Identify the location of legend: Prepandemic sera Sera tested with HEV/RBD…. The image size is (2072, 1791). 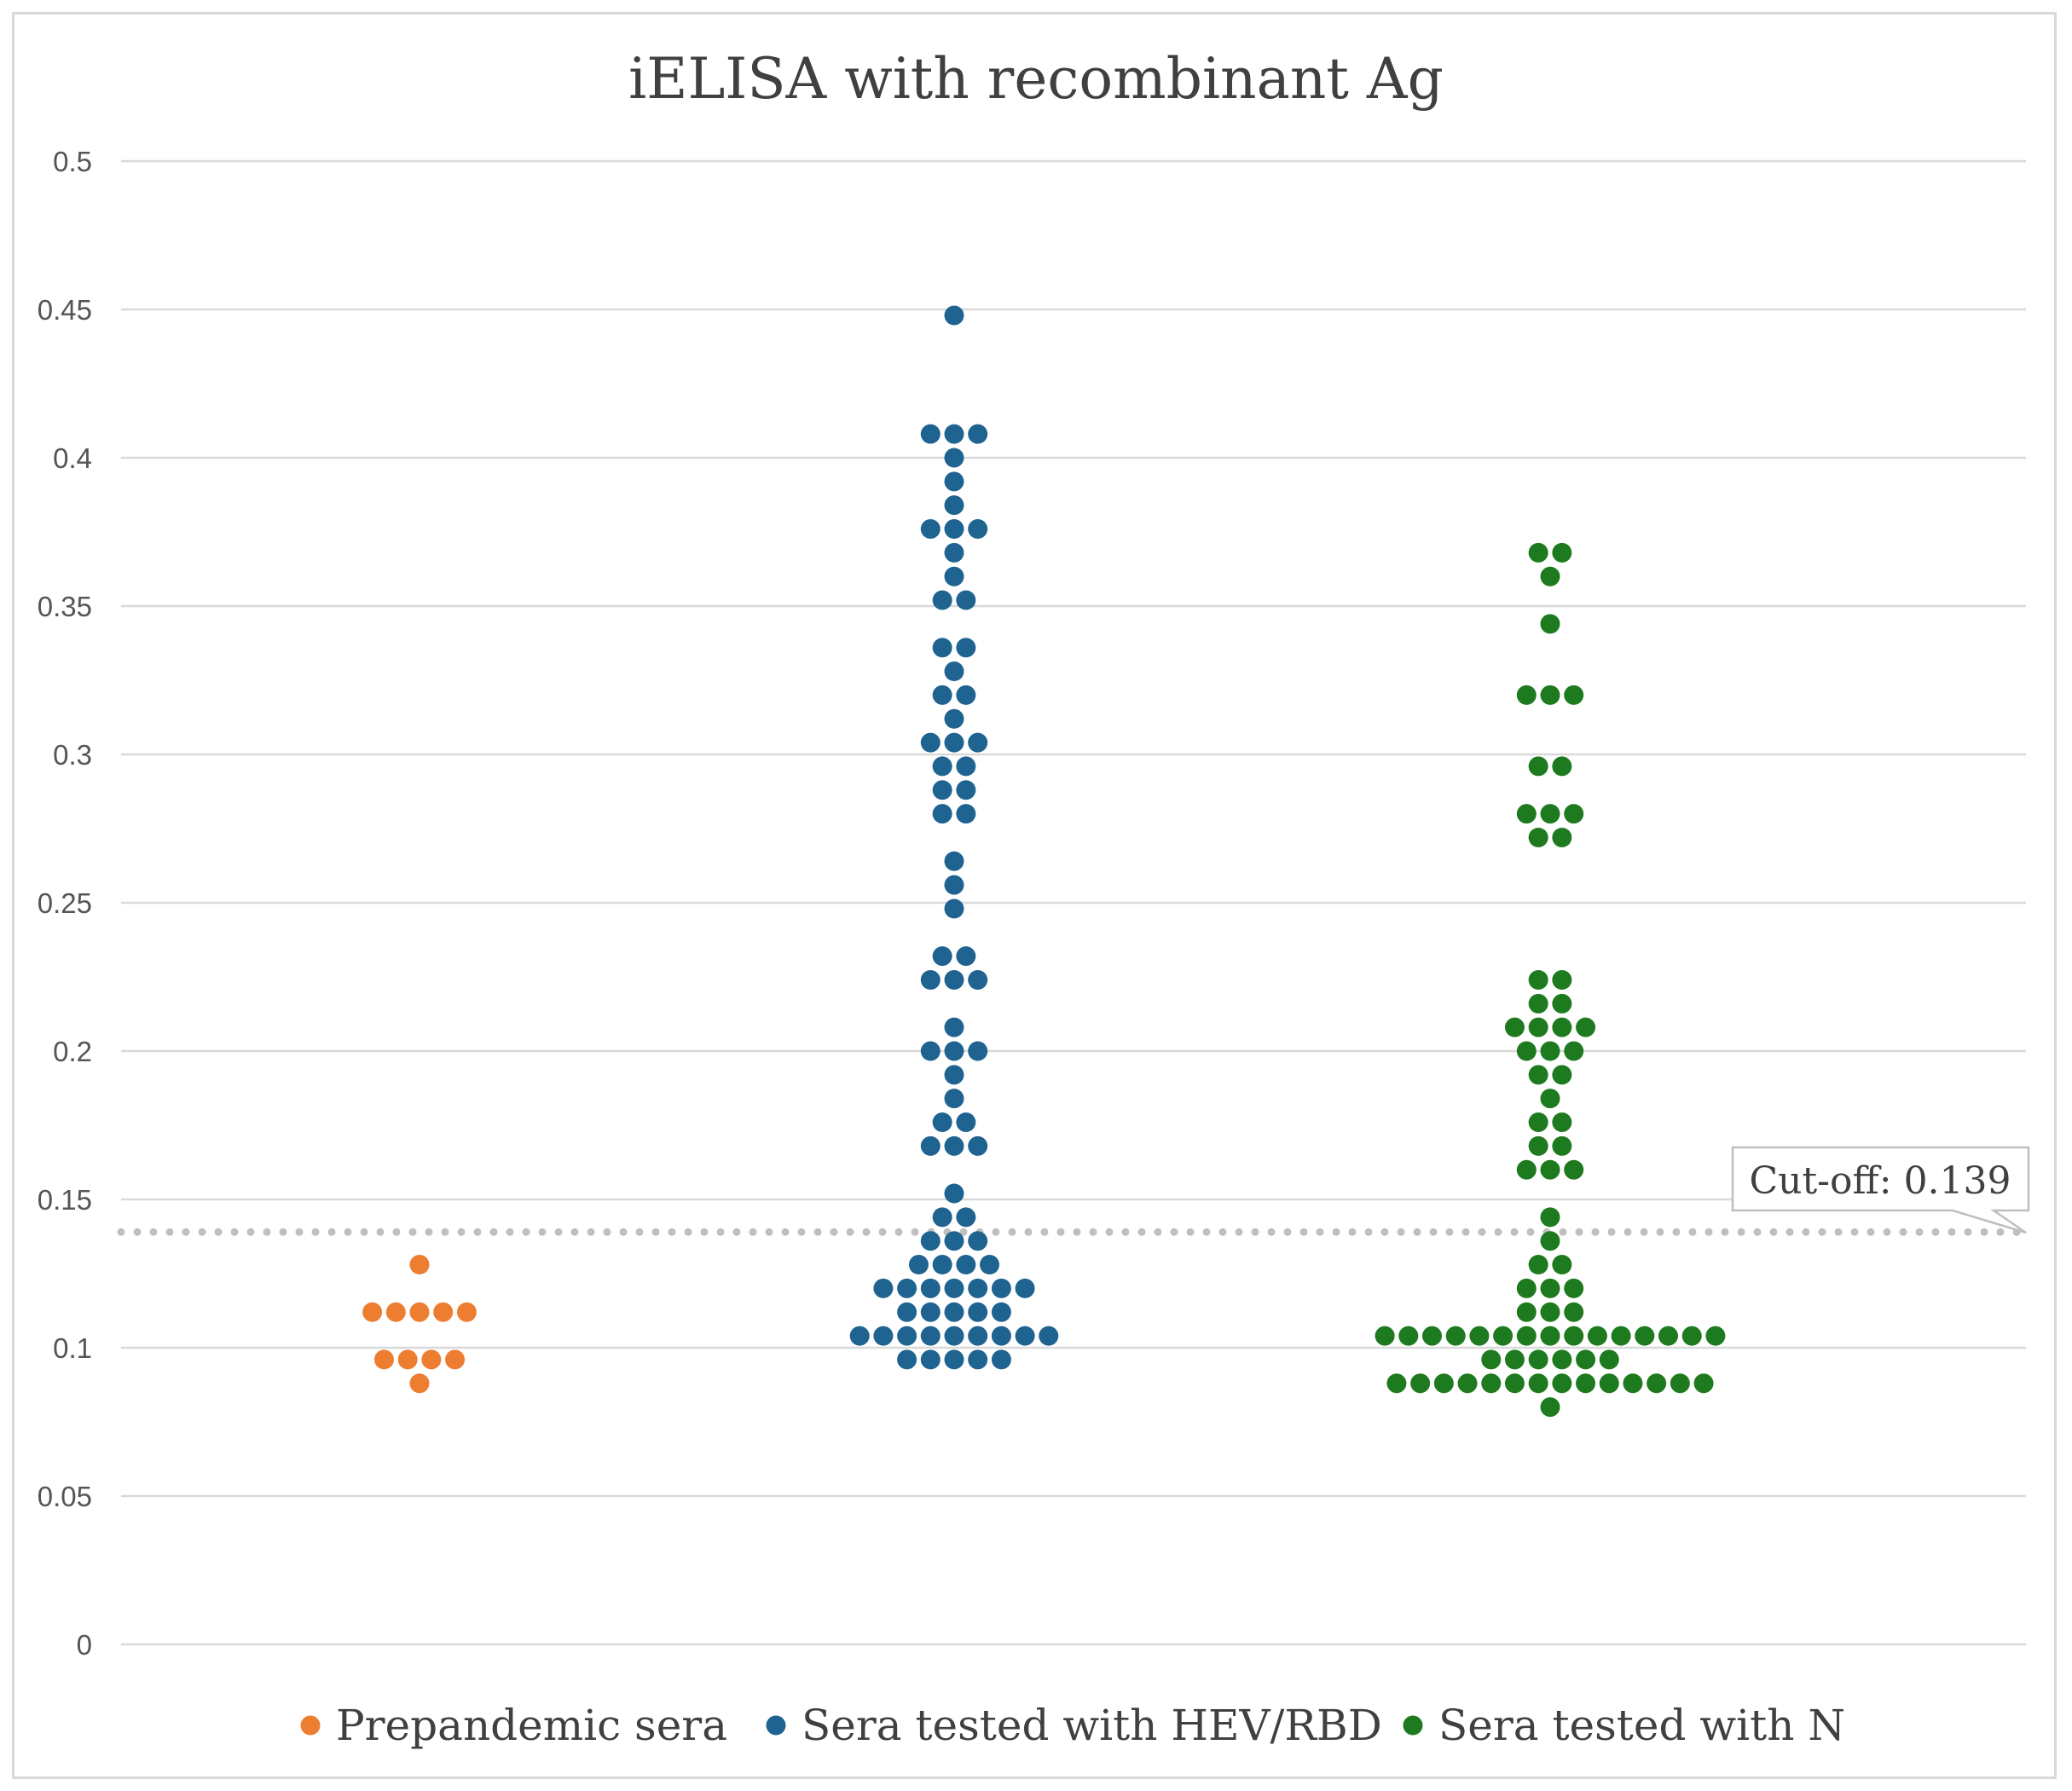
(1072, 1725).